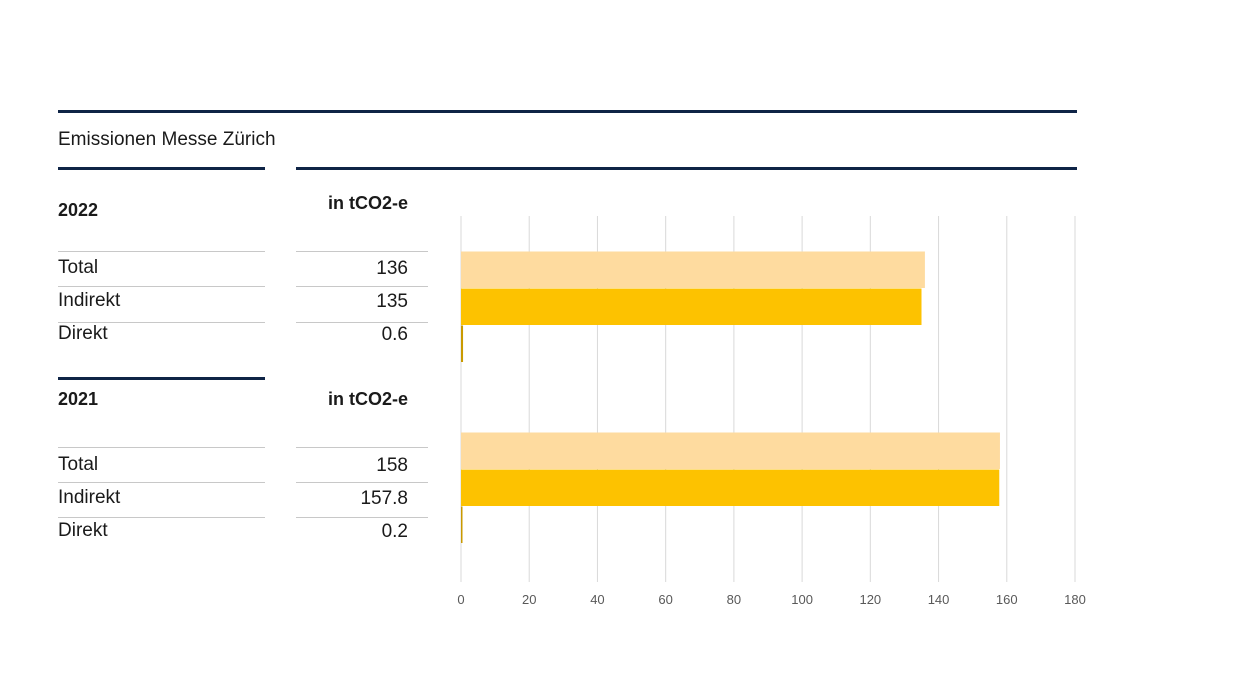 The width and height of the screenshot is (1240, 698). I want to click on x-tick-label-140: 140, so click(939, 599).